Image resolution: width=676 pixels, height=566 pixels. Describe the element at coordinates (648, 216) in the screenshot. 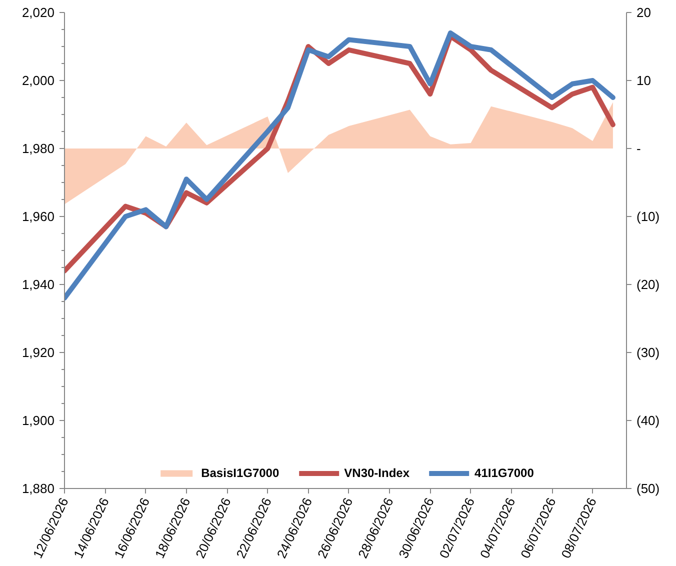

I see `y2-tick-label: (10)` at that location.